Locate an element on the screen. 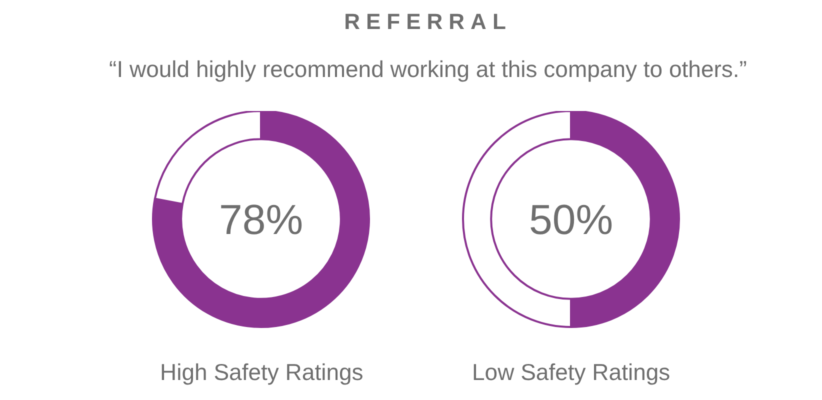 The image size is (822, 400). text: REFERRAL is located at coordinates (428, 22).